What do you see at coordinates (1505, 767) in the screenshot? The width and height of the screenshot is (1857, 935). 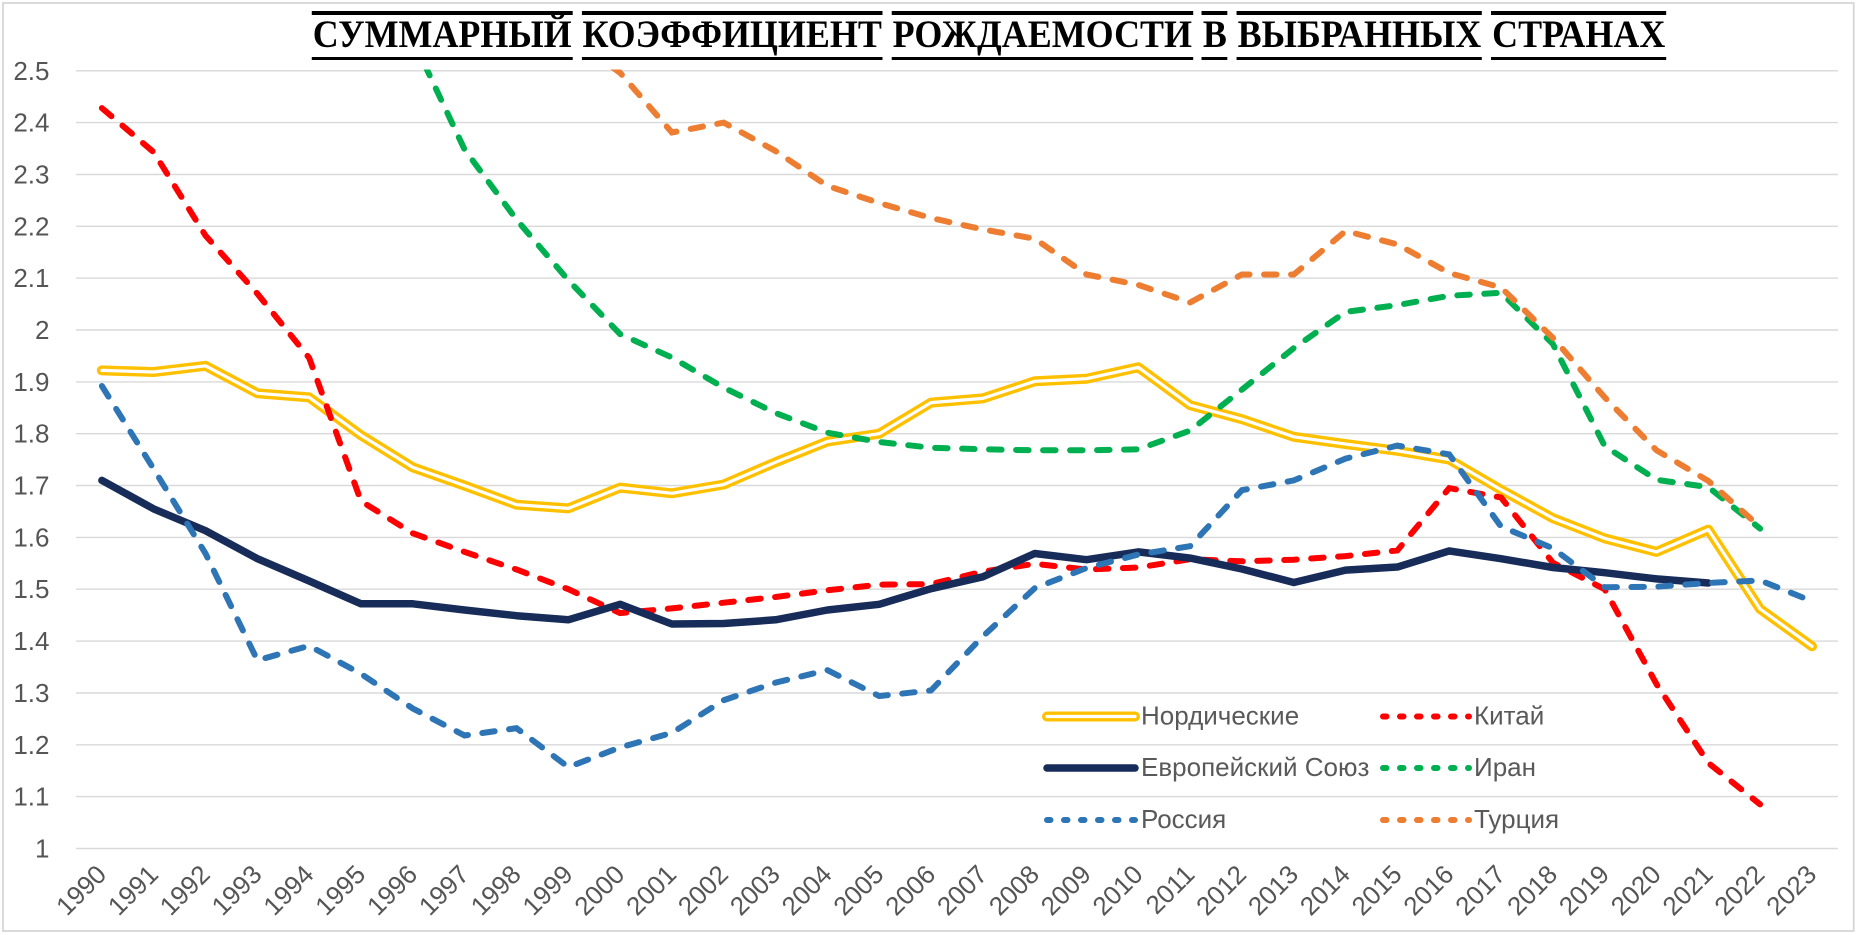 I see `svg-text: Иран` at bounding box center [1505, 767].